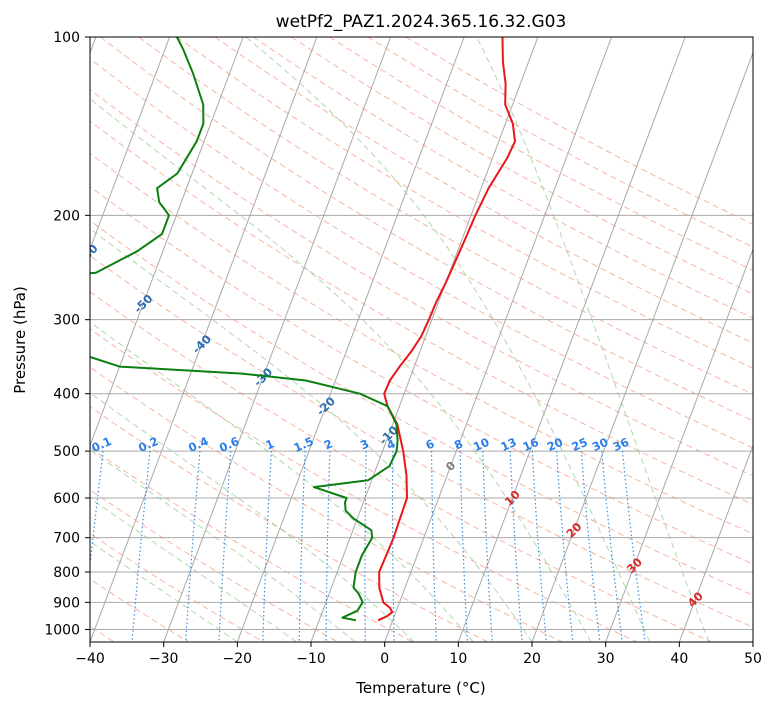 This screenshot has height=708, width=775. Describe the element at coordinates (328, 444) in the screenshot. I see `mixing-ratio-label: 2` at that location.